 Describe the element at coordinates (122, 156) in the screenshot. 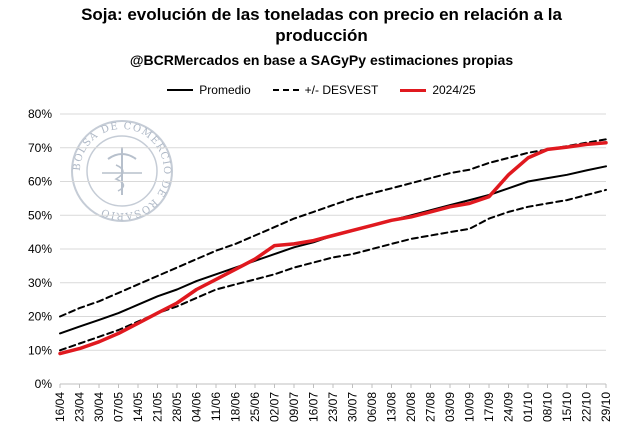

I see `watermark-emblem-wings` at that location.